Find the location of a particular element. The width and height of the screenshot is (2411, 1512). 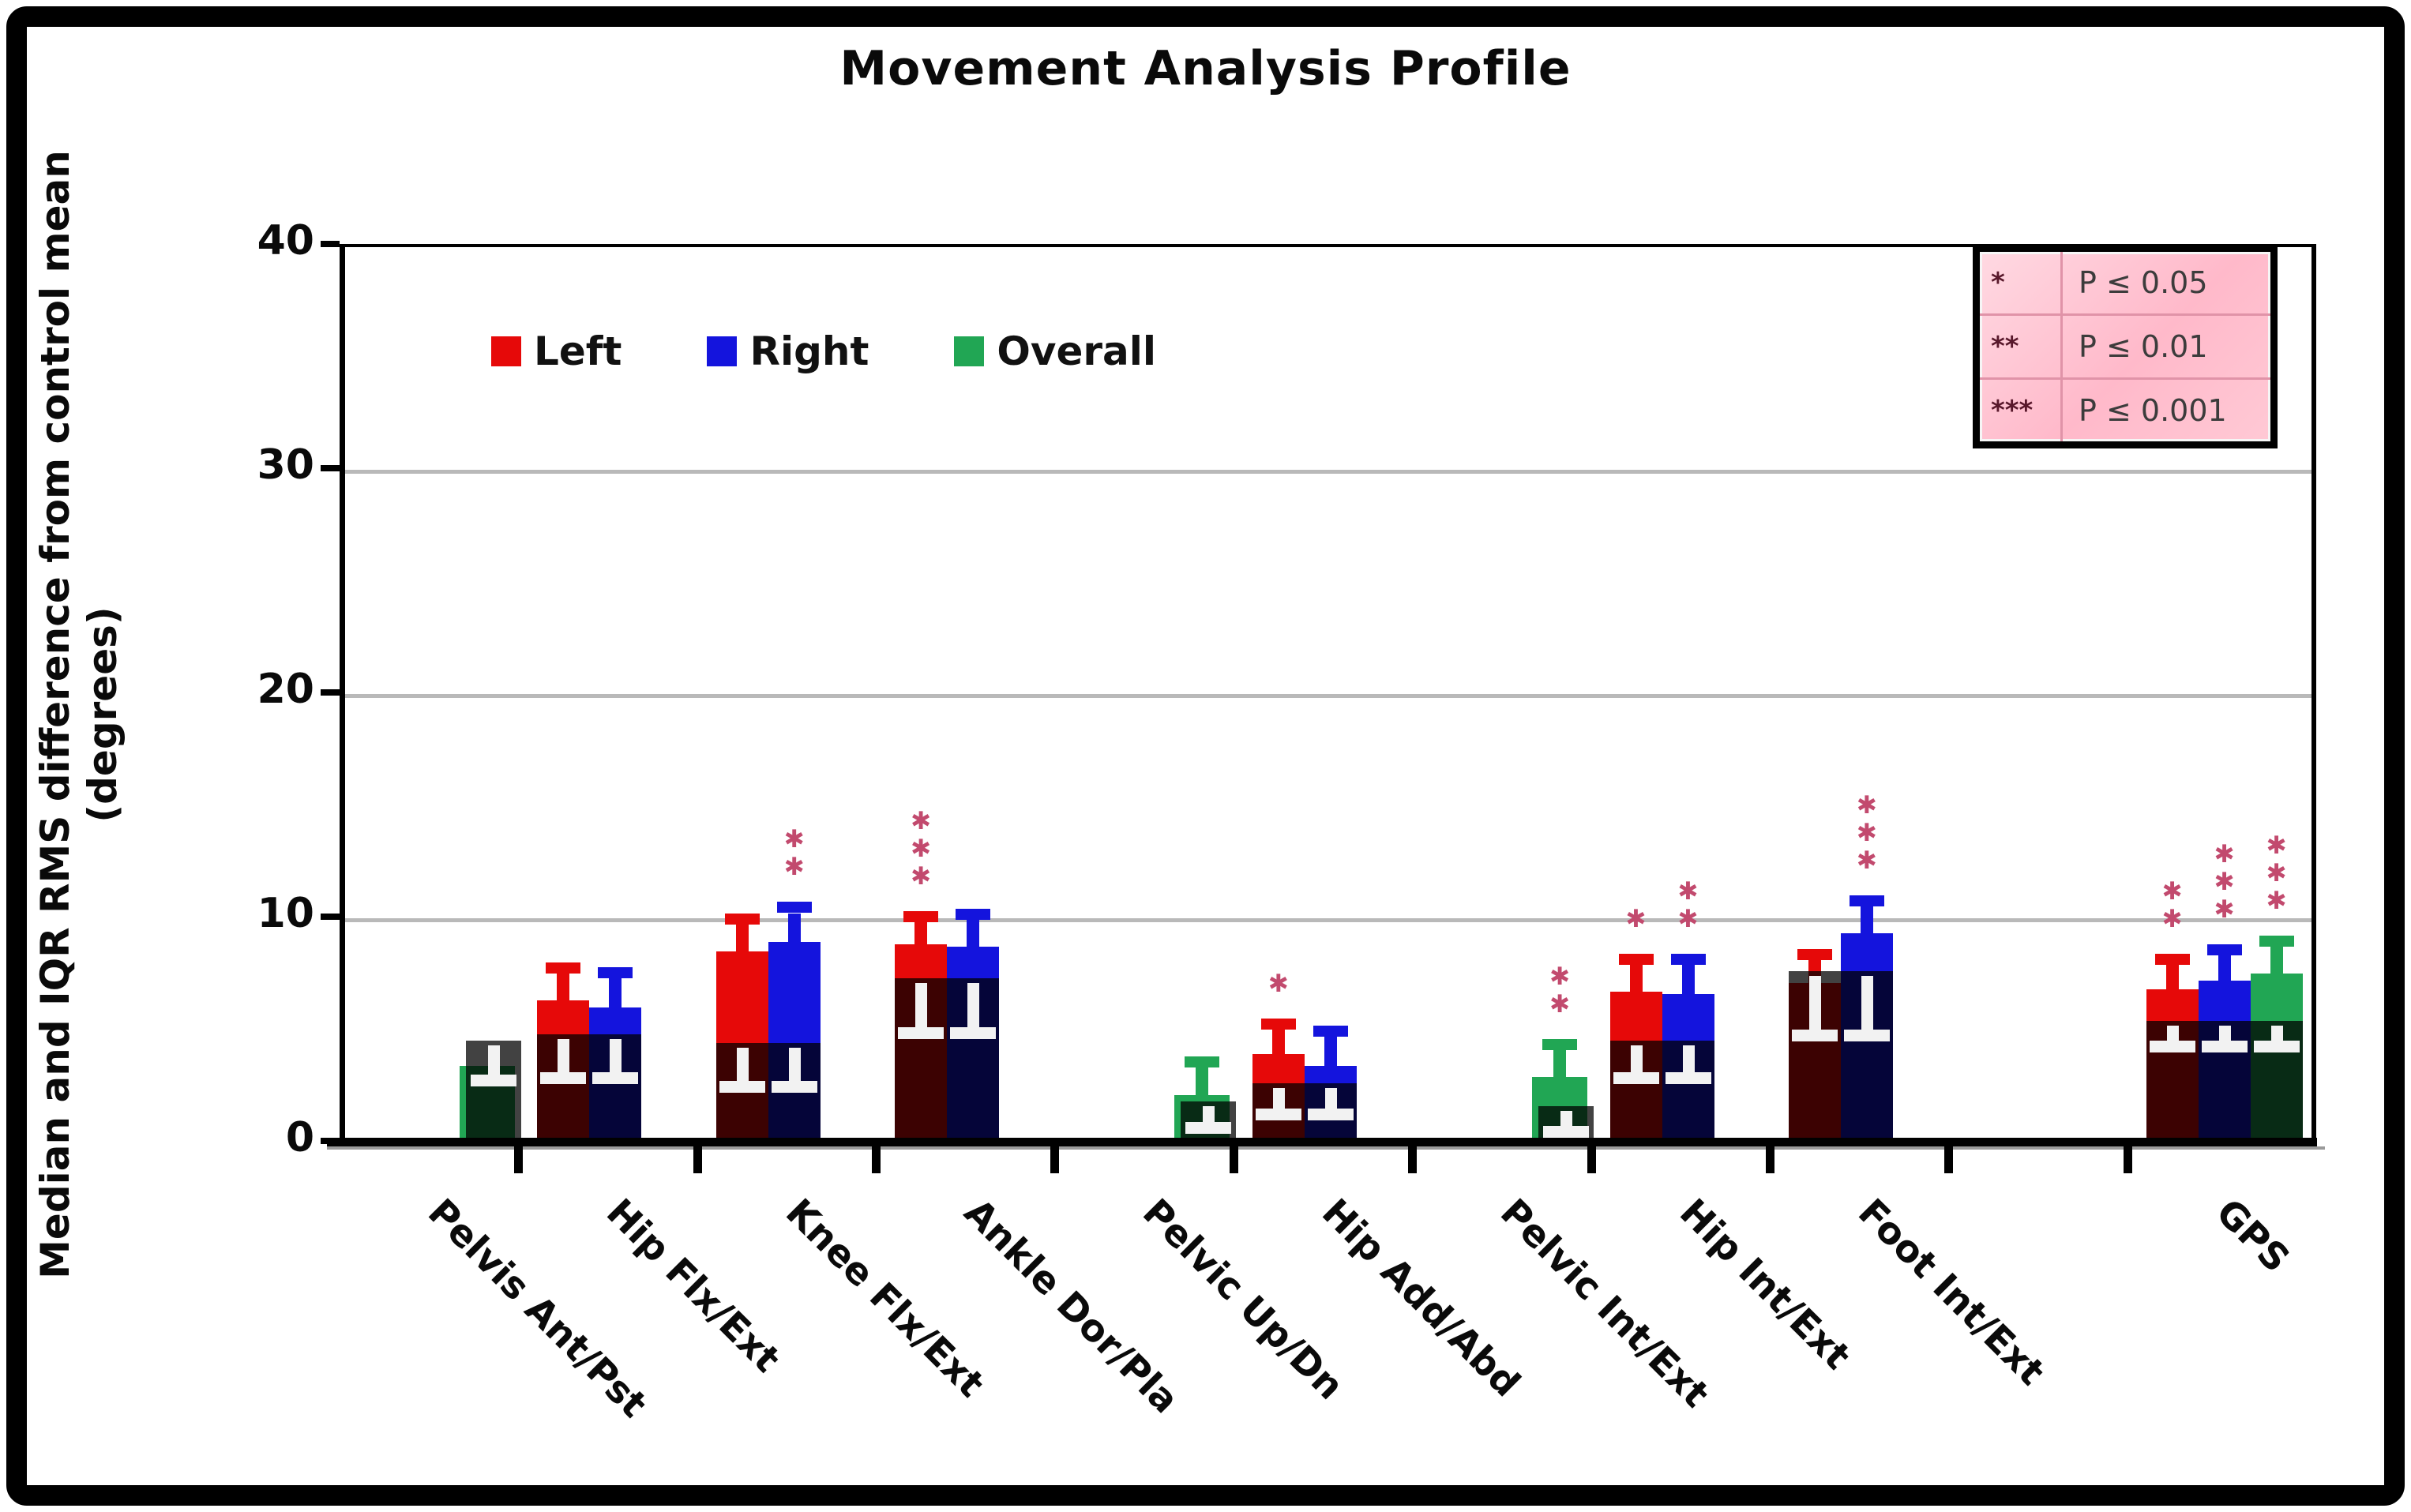

legend-label: Left is located at coordinates (578, 351).